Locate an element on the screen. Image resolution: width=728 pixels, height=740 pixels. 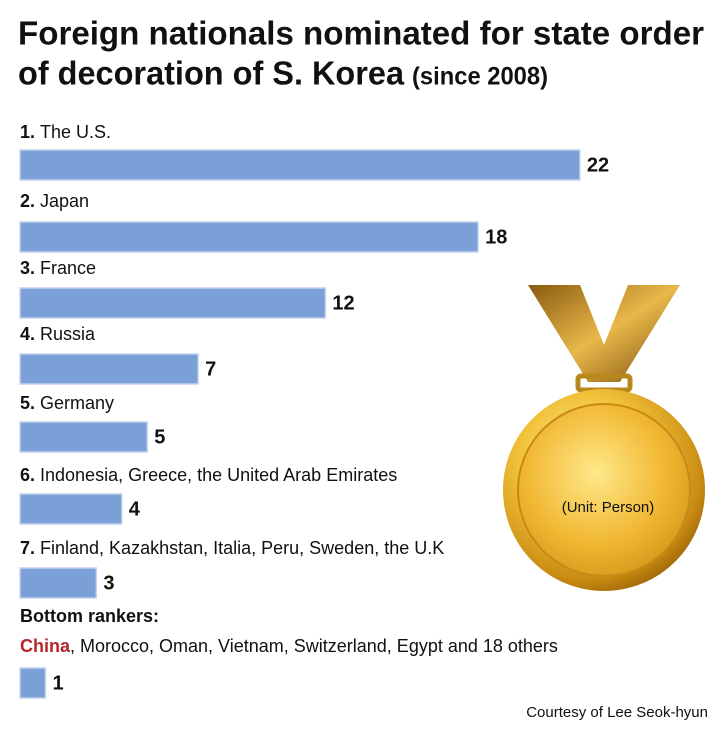
rank: 4. is located at coordinates (27, 334).